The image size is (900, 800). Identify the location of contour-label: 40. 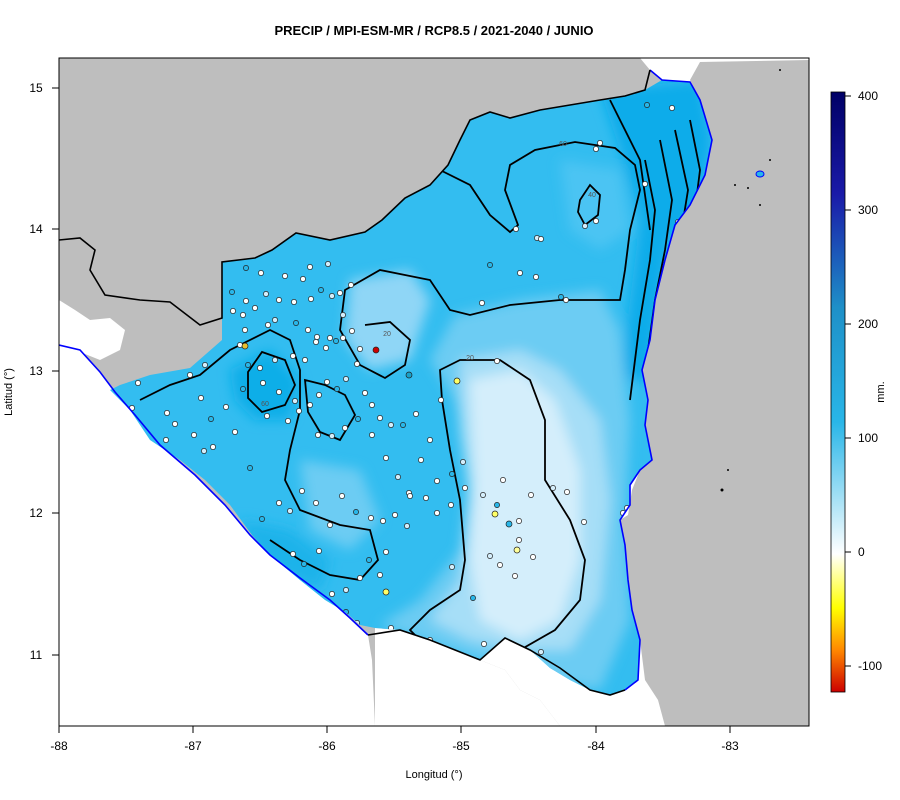
(592, 195).